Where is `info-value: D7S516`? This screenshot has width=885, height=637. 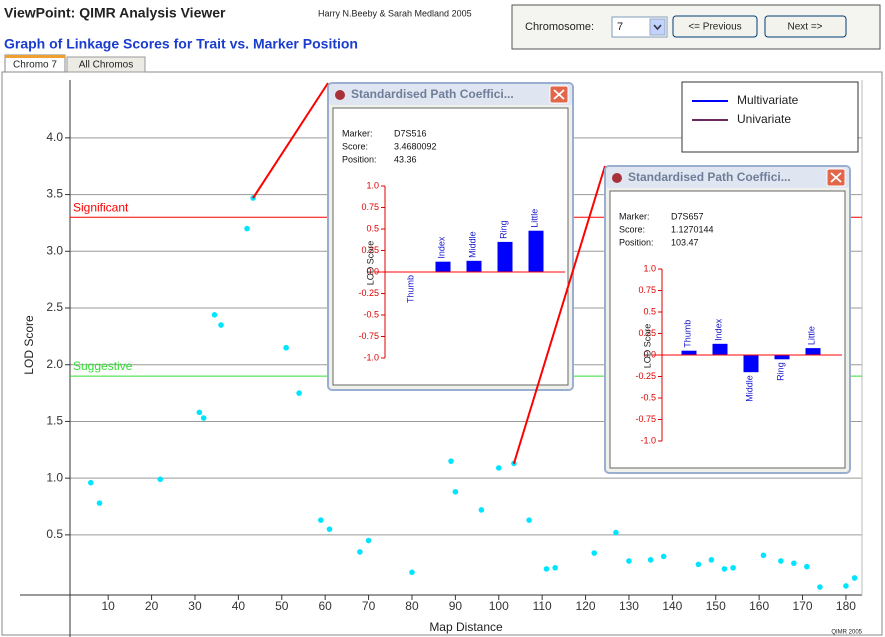
info-value: D7S516 is located at coordinates (410, 133).